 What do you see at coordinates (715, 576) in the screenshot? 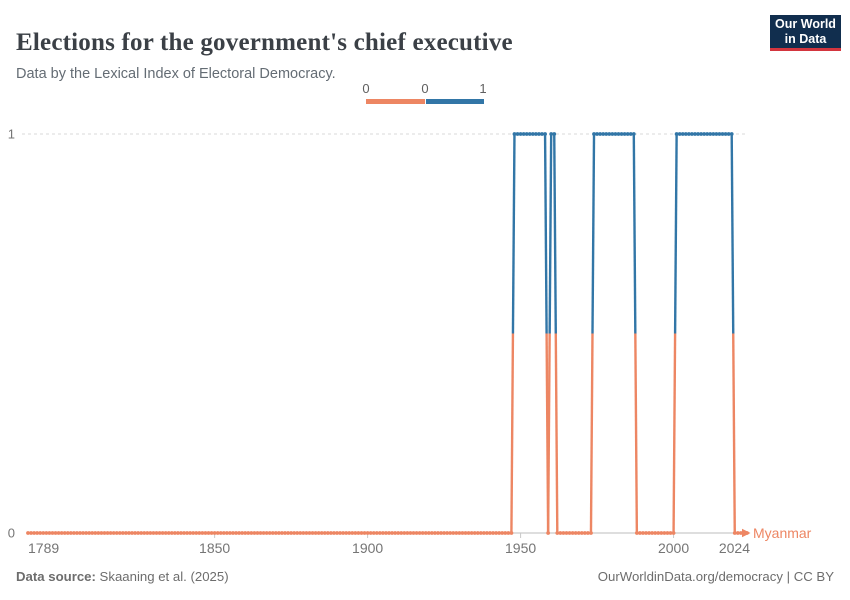
I see `owid-license-link: OurWorldinData.org/democracy | CC BY` at bounding box center [715, 576].